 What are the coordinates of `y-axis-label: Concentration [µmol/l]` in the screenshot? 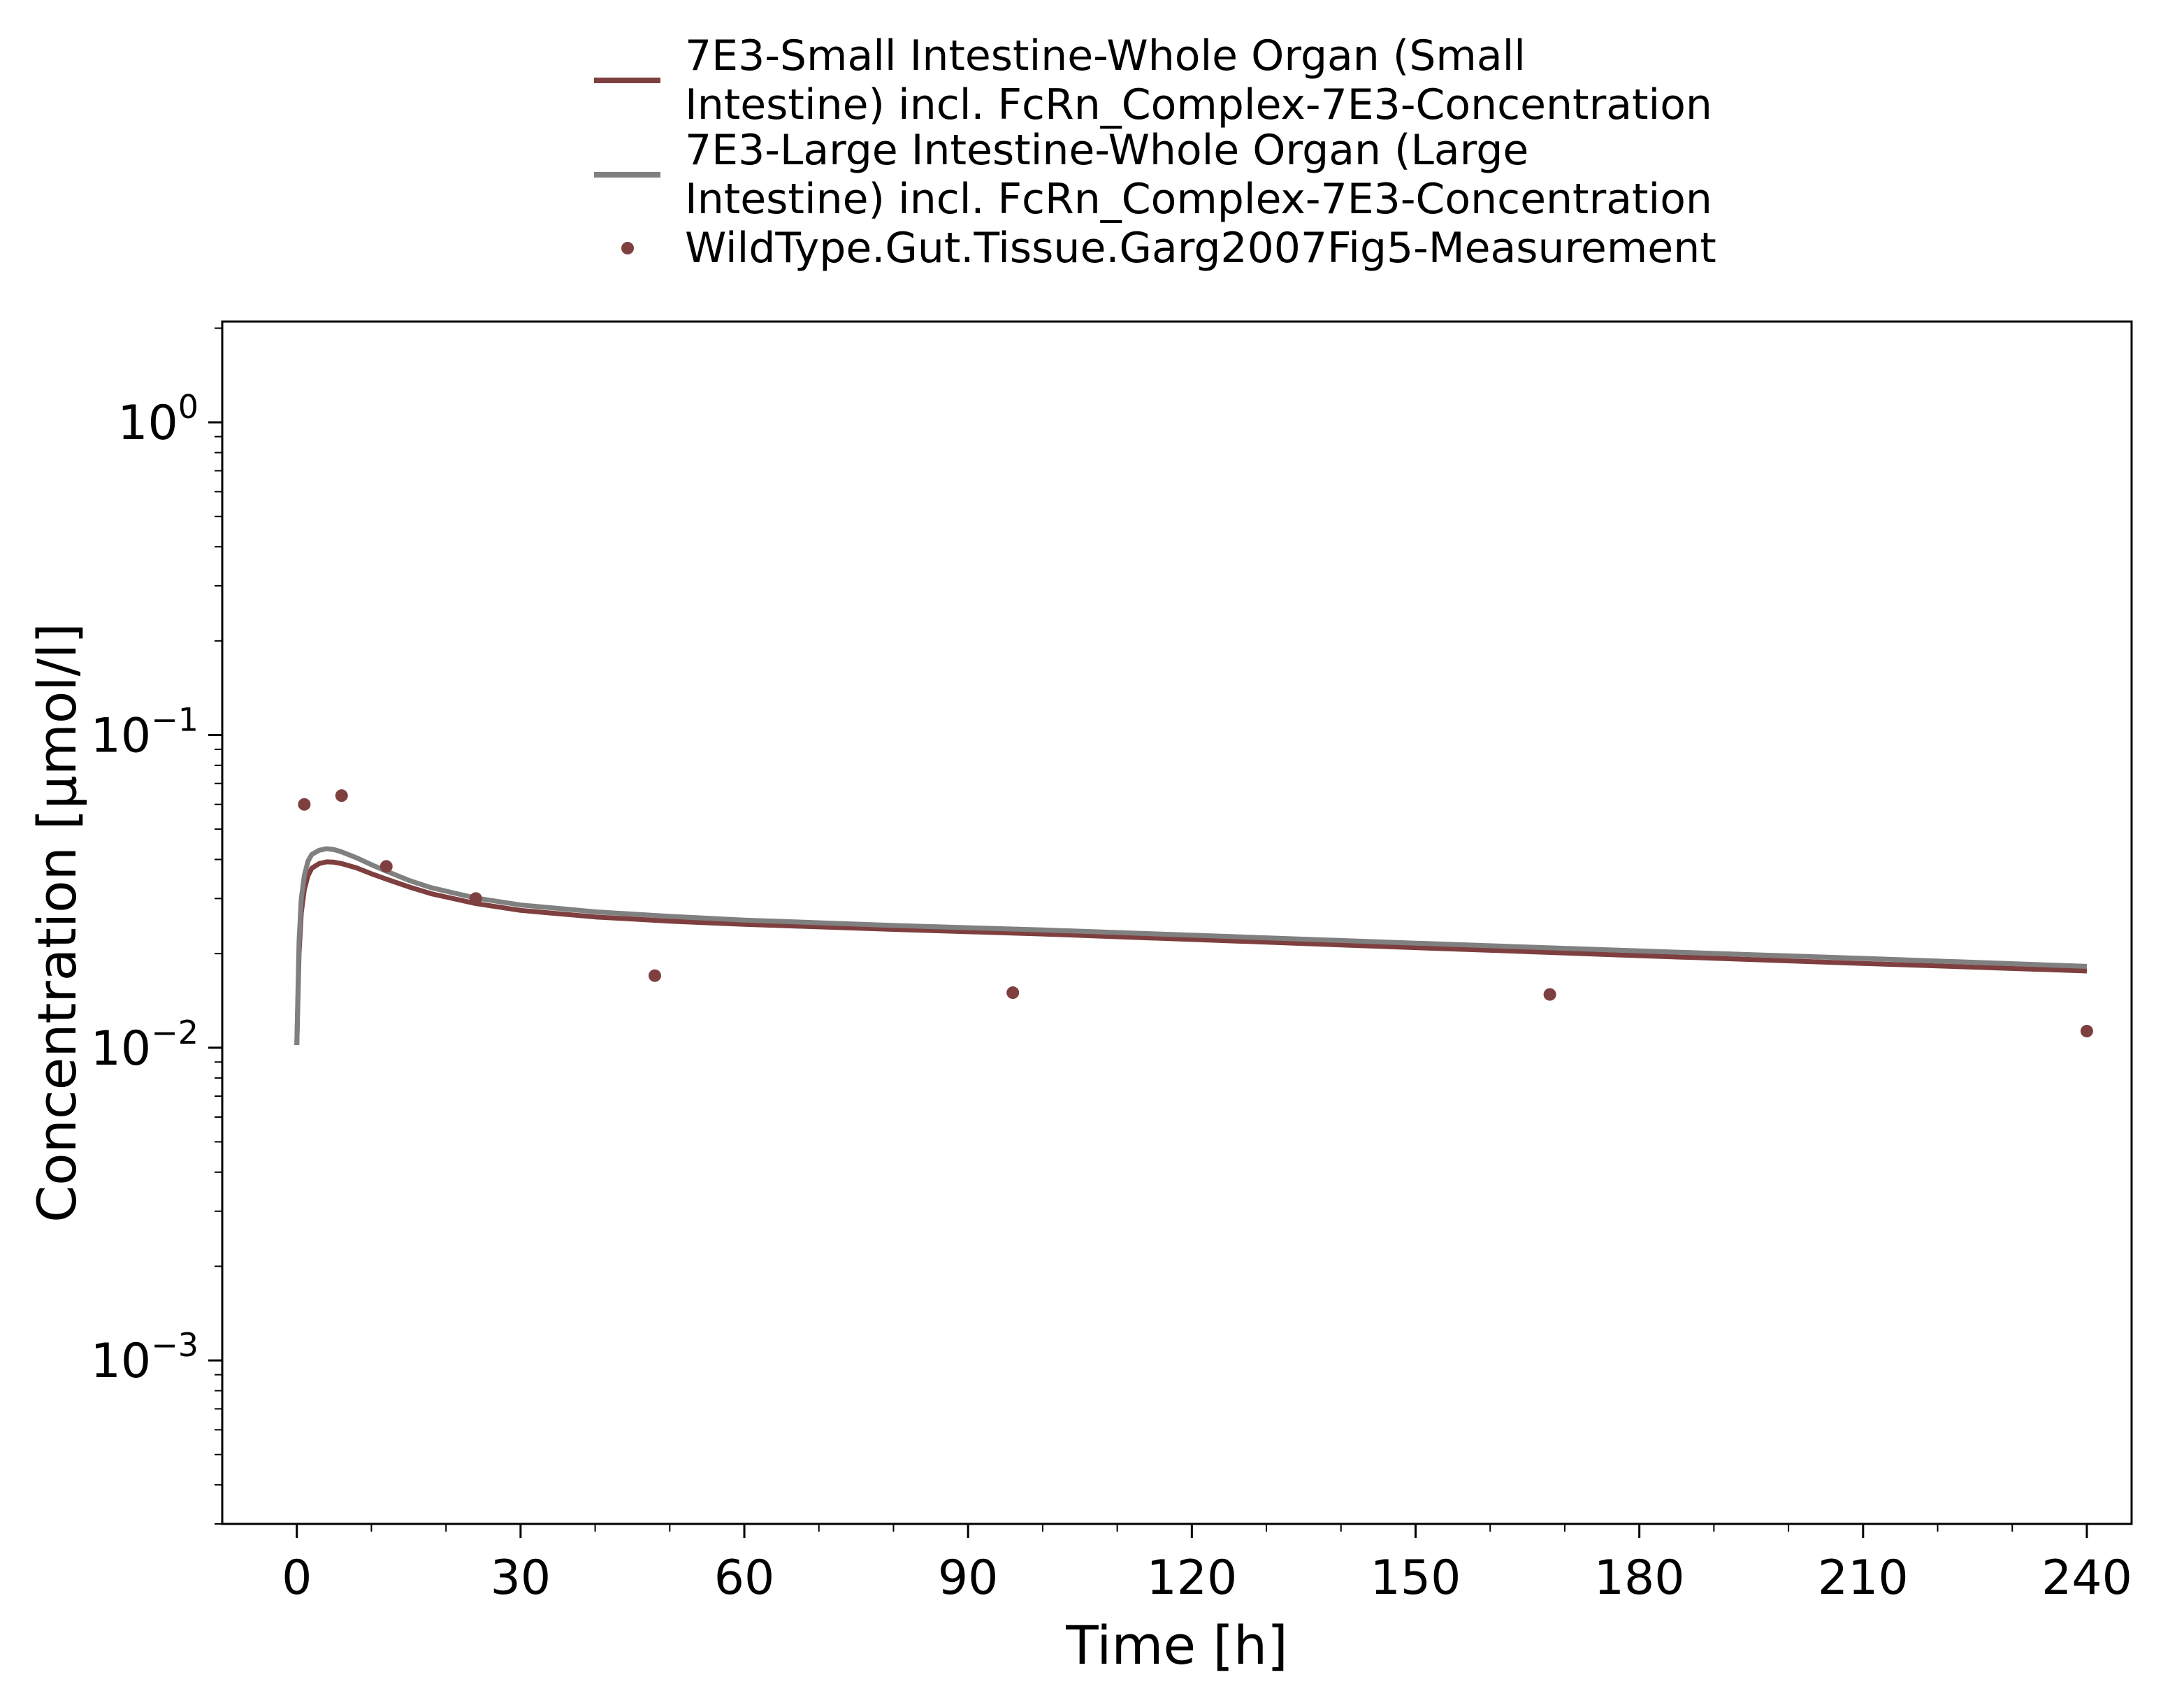 It's located at (57, 923).